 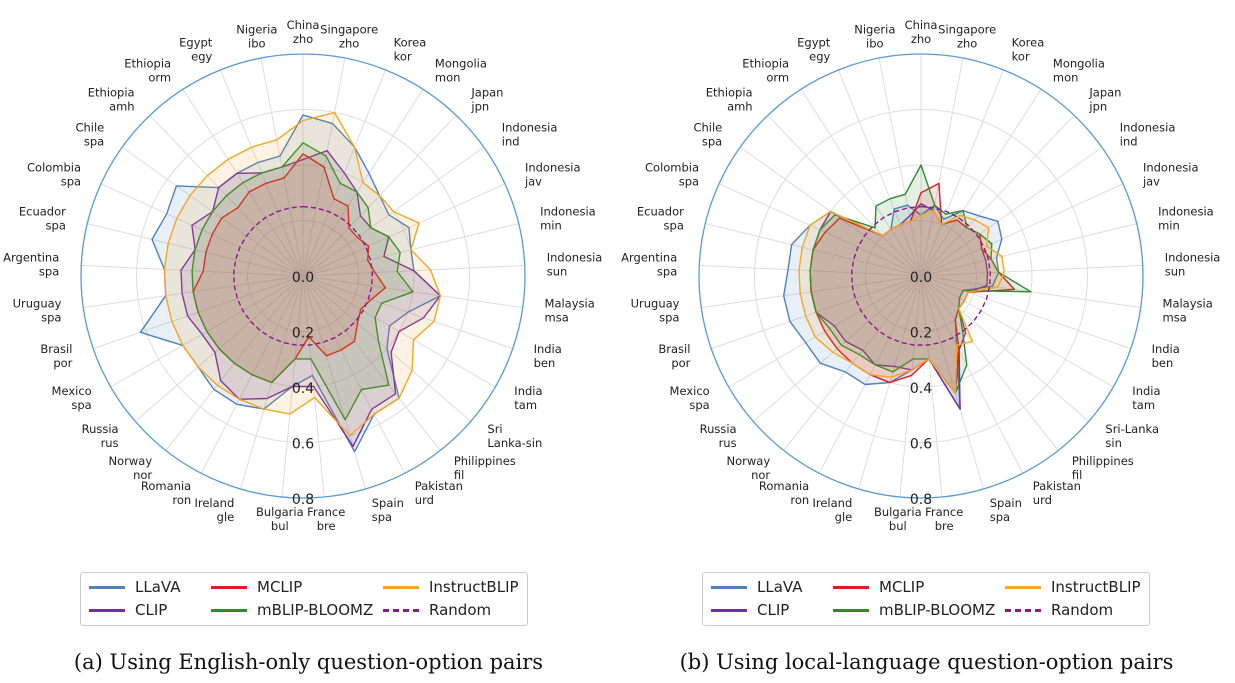 I want to click on category-label-line: urd, so click(x=1042, y=500).